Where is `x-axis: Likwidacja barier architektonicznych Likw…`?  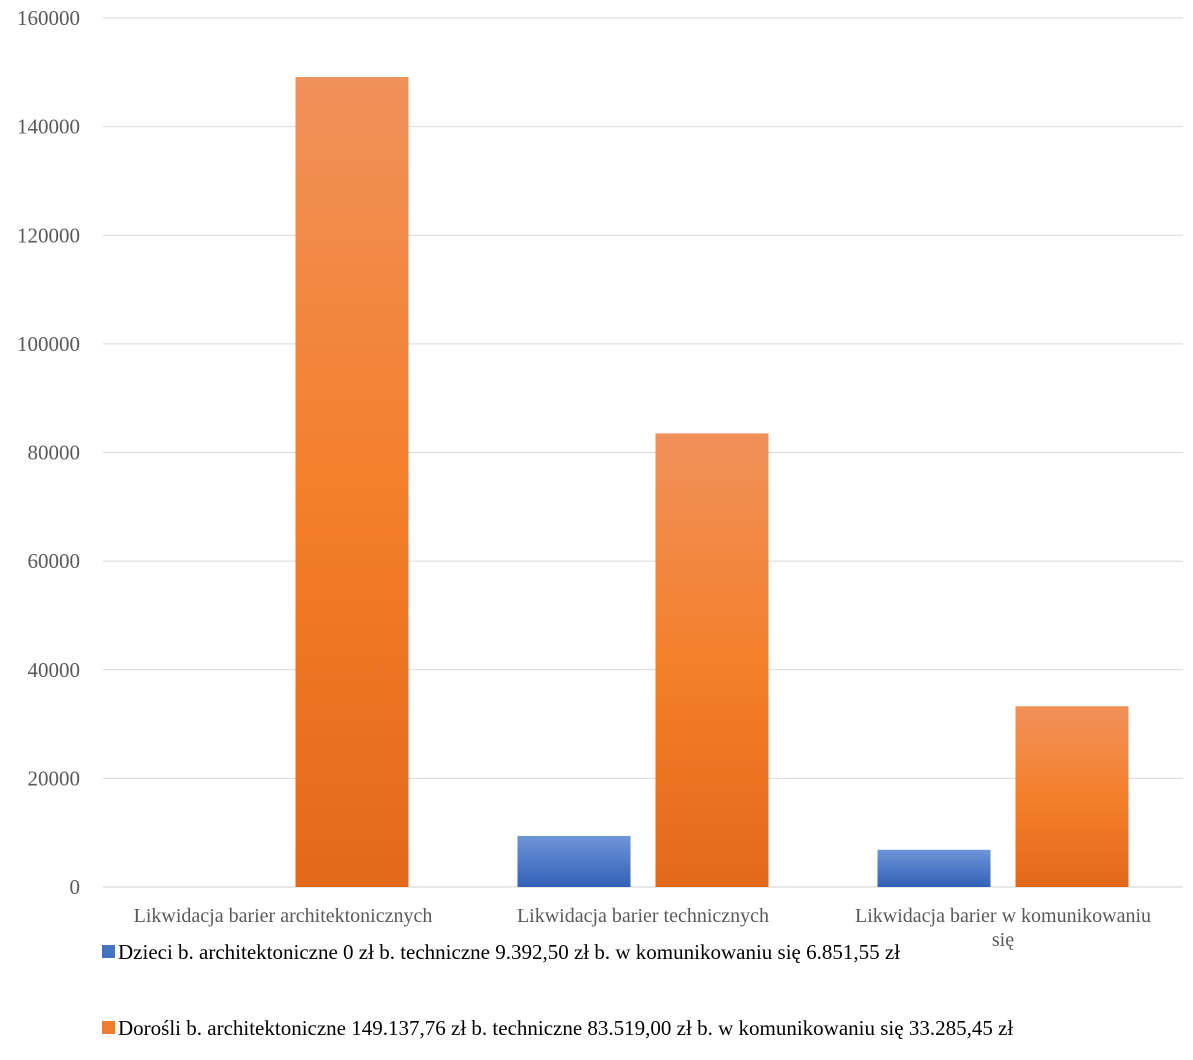
x-axis: Likwidacja barier architektonicznych Likw… is located at coordinates (642, 928).